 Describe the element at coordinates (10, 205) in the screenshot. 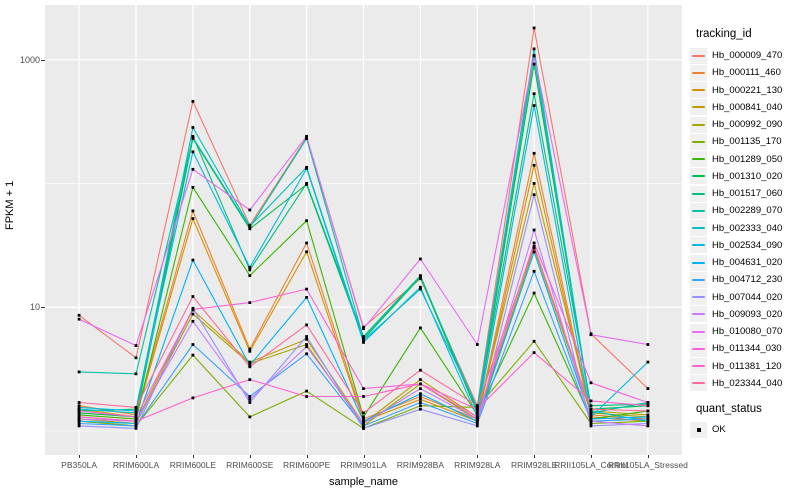

I see `y-axis-title: FPKM + 1` at that location.